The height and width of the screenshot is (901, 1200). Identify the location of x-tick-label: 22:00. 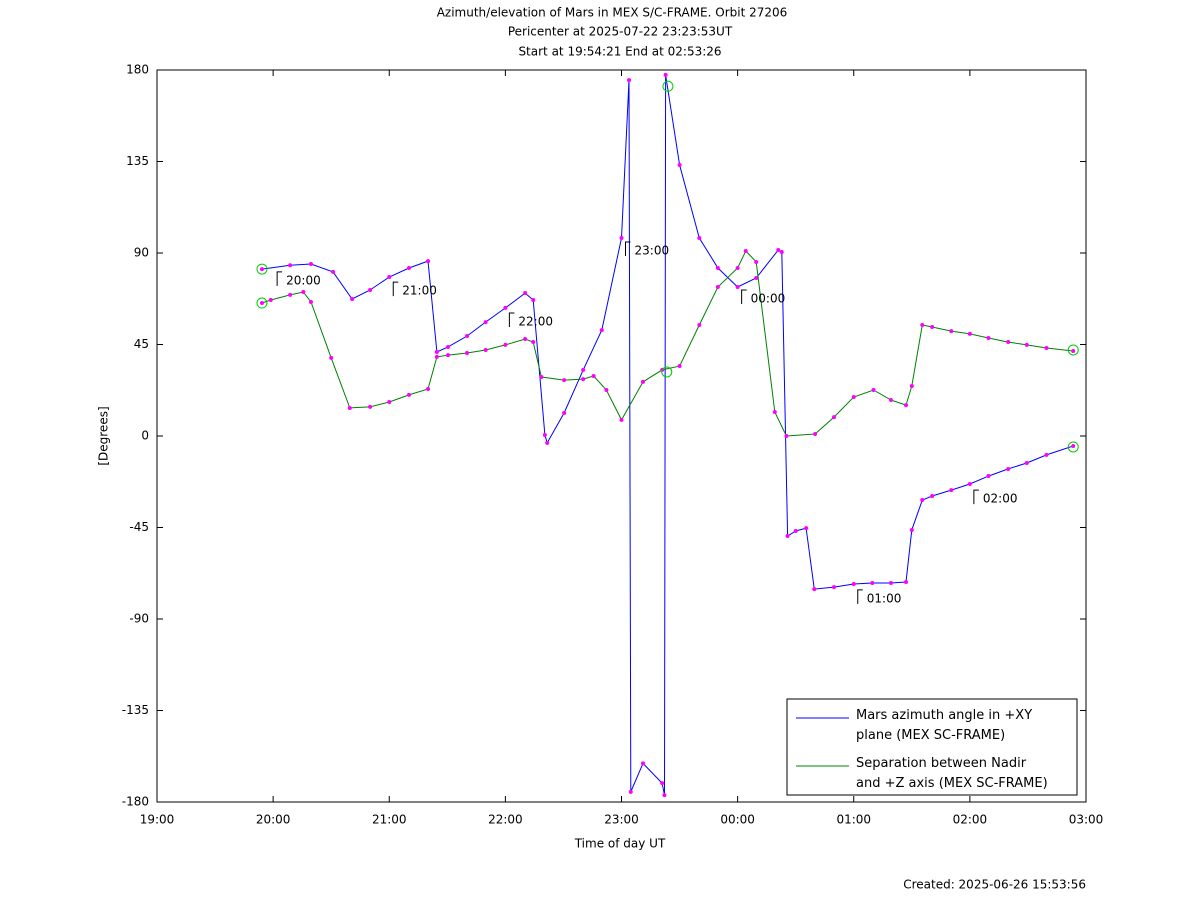
(505, 820).